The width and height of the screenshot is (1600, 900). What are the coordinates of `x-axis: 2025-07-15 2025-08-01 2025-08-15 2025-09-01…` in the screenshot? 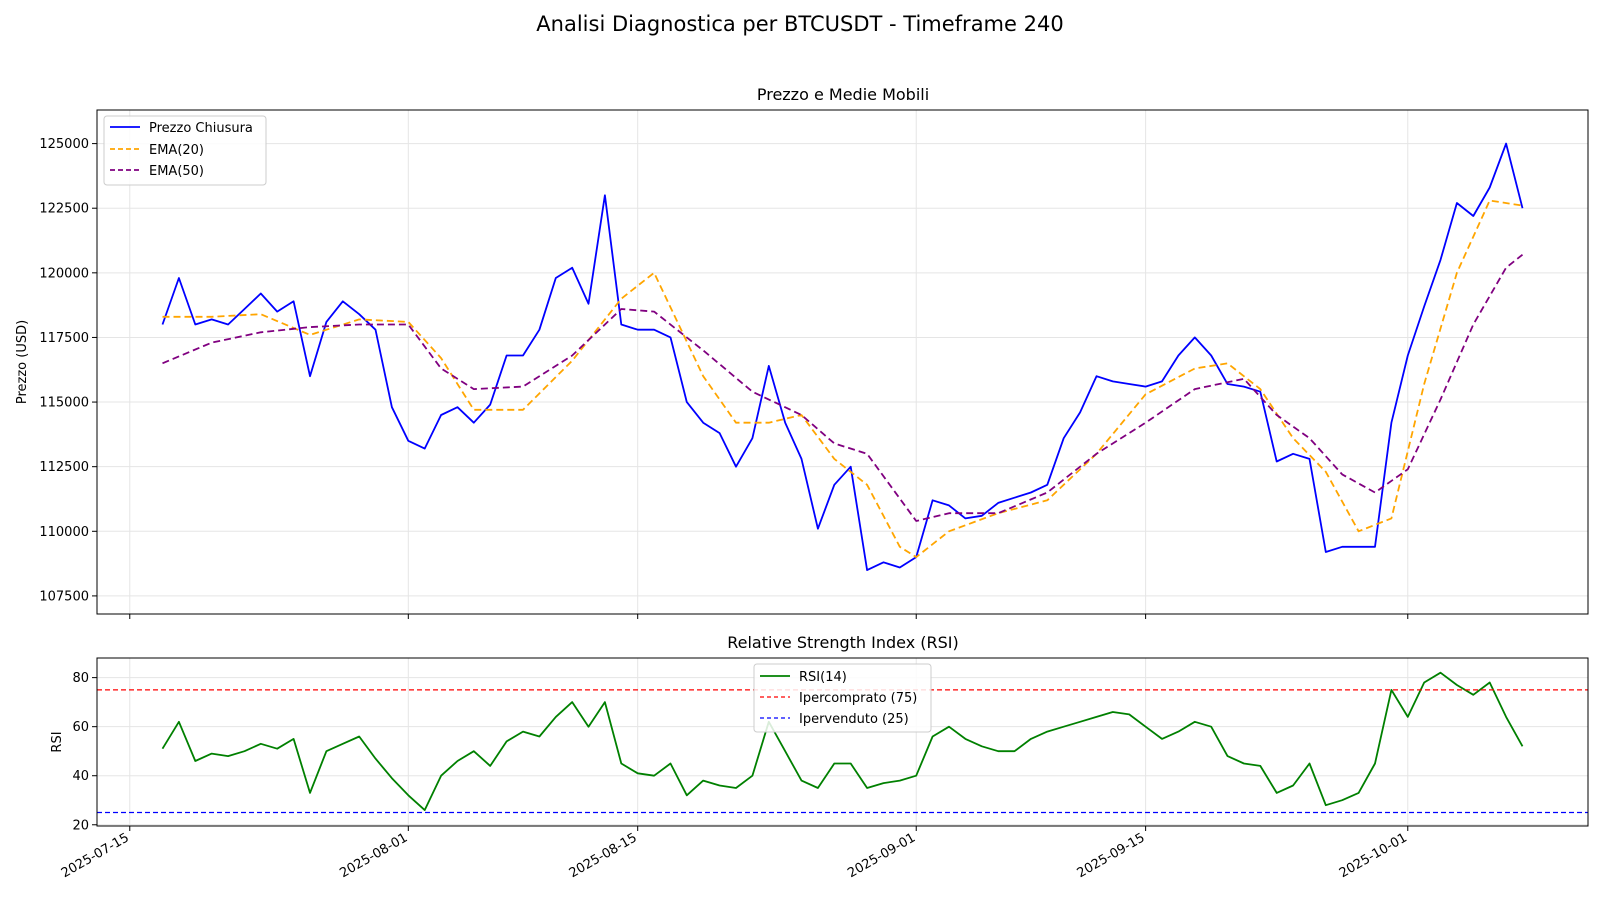 It's located at (734, 855).